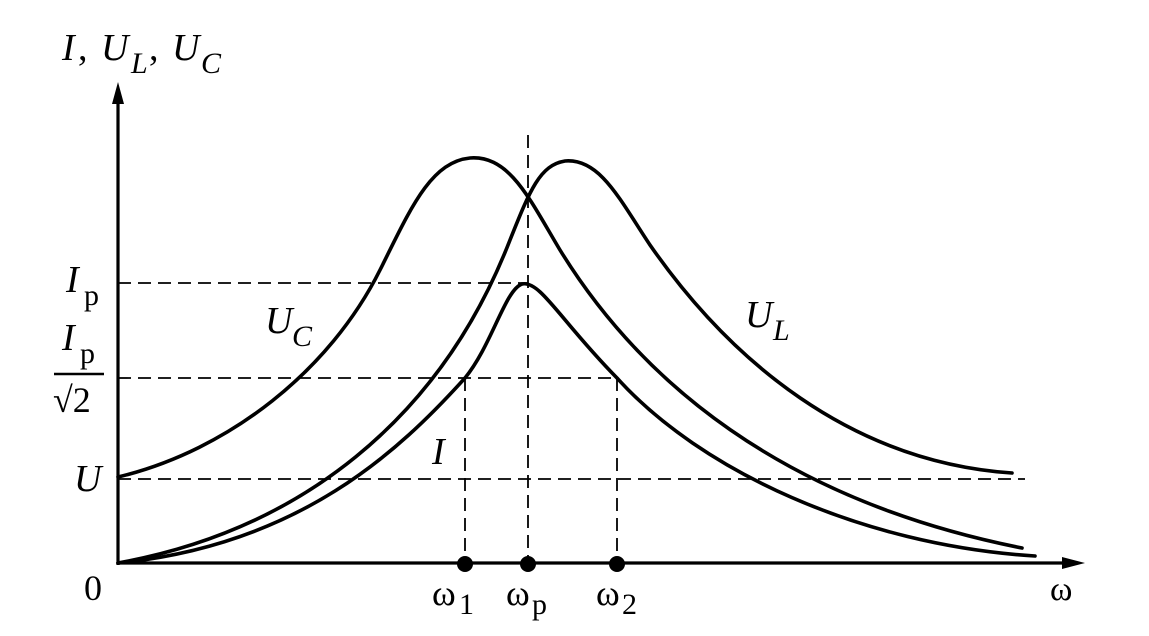 This screenshot has height=636, width=1149. What do you see at coordinates (93, 588) in the screenshot?
I see `origin-label: 0` at bounding box center [93, 588].